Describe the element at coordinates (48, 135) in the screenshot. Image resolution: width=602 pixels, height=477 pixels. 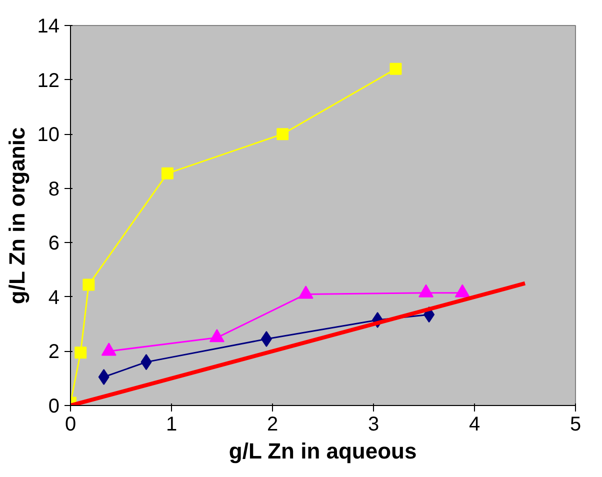
I see `y-tick-label: 10` at that location.